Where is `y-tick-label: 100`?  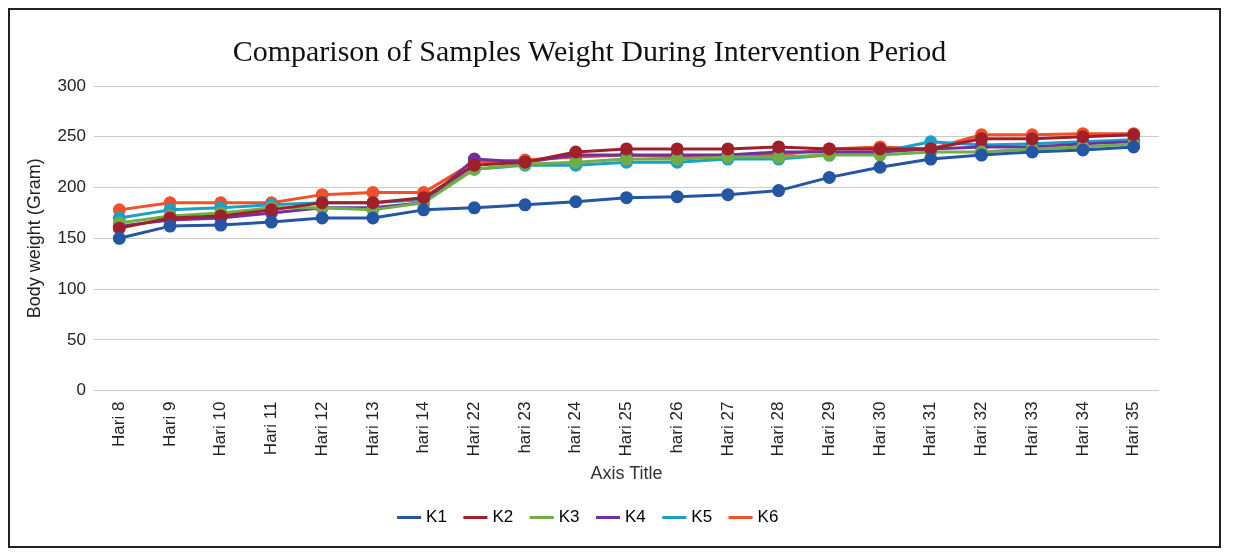
y-tick-label: 100 is located at coordinates (71, 288).